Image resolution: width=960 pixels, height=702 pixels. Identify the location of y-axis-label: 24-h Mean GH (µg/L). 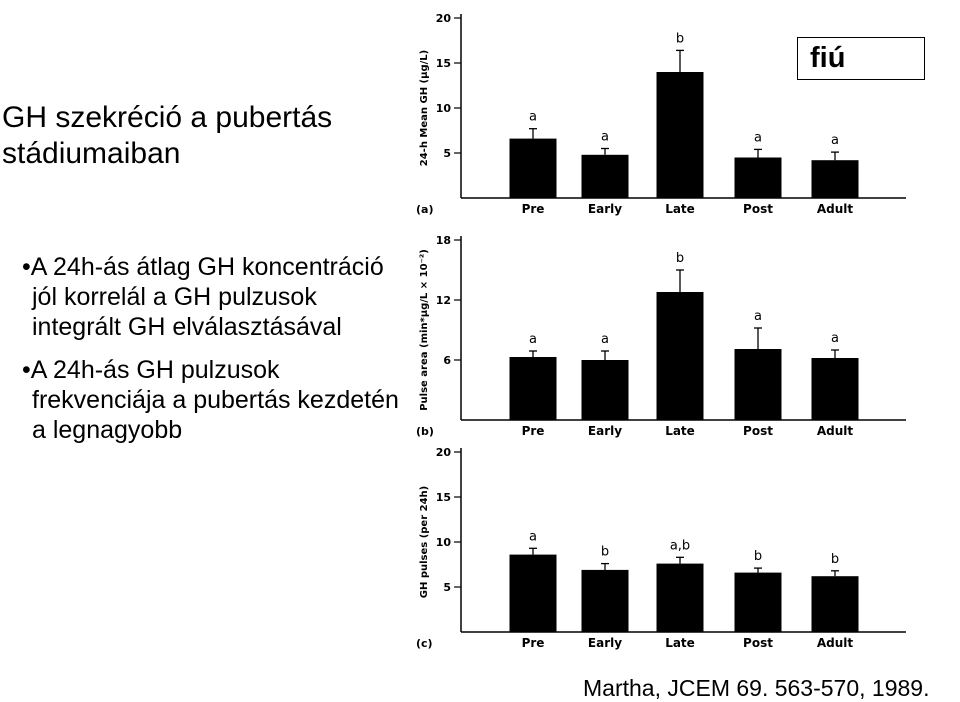
(424, 108).